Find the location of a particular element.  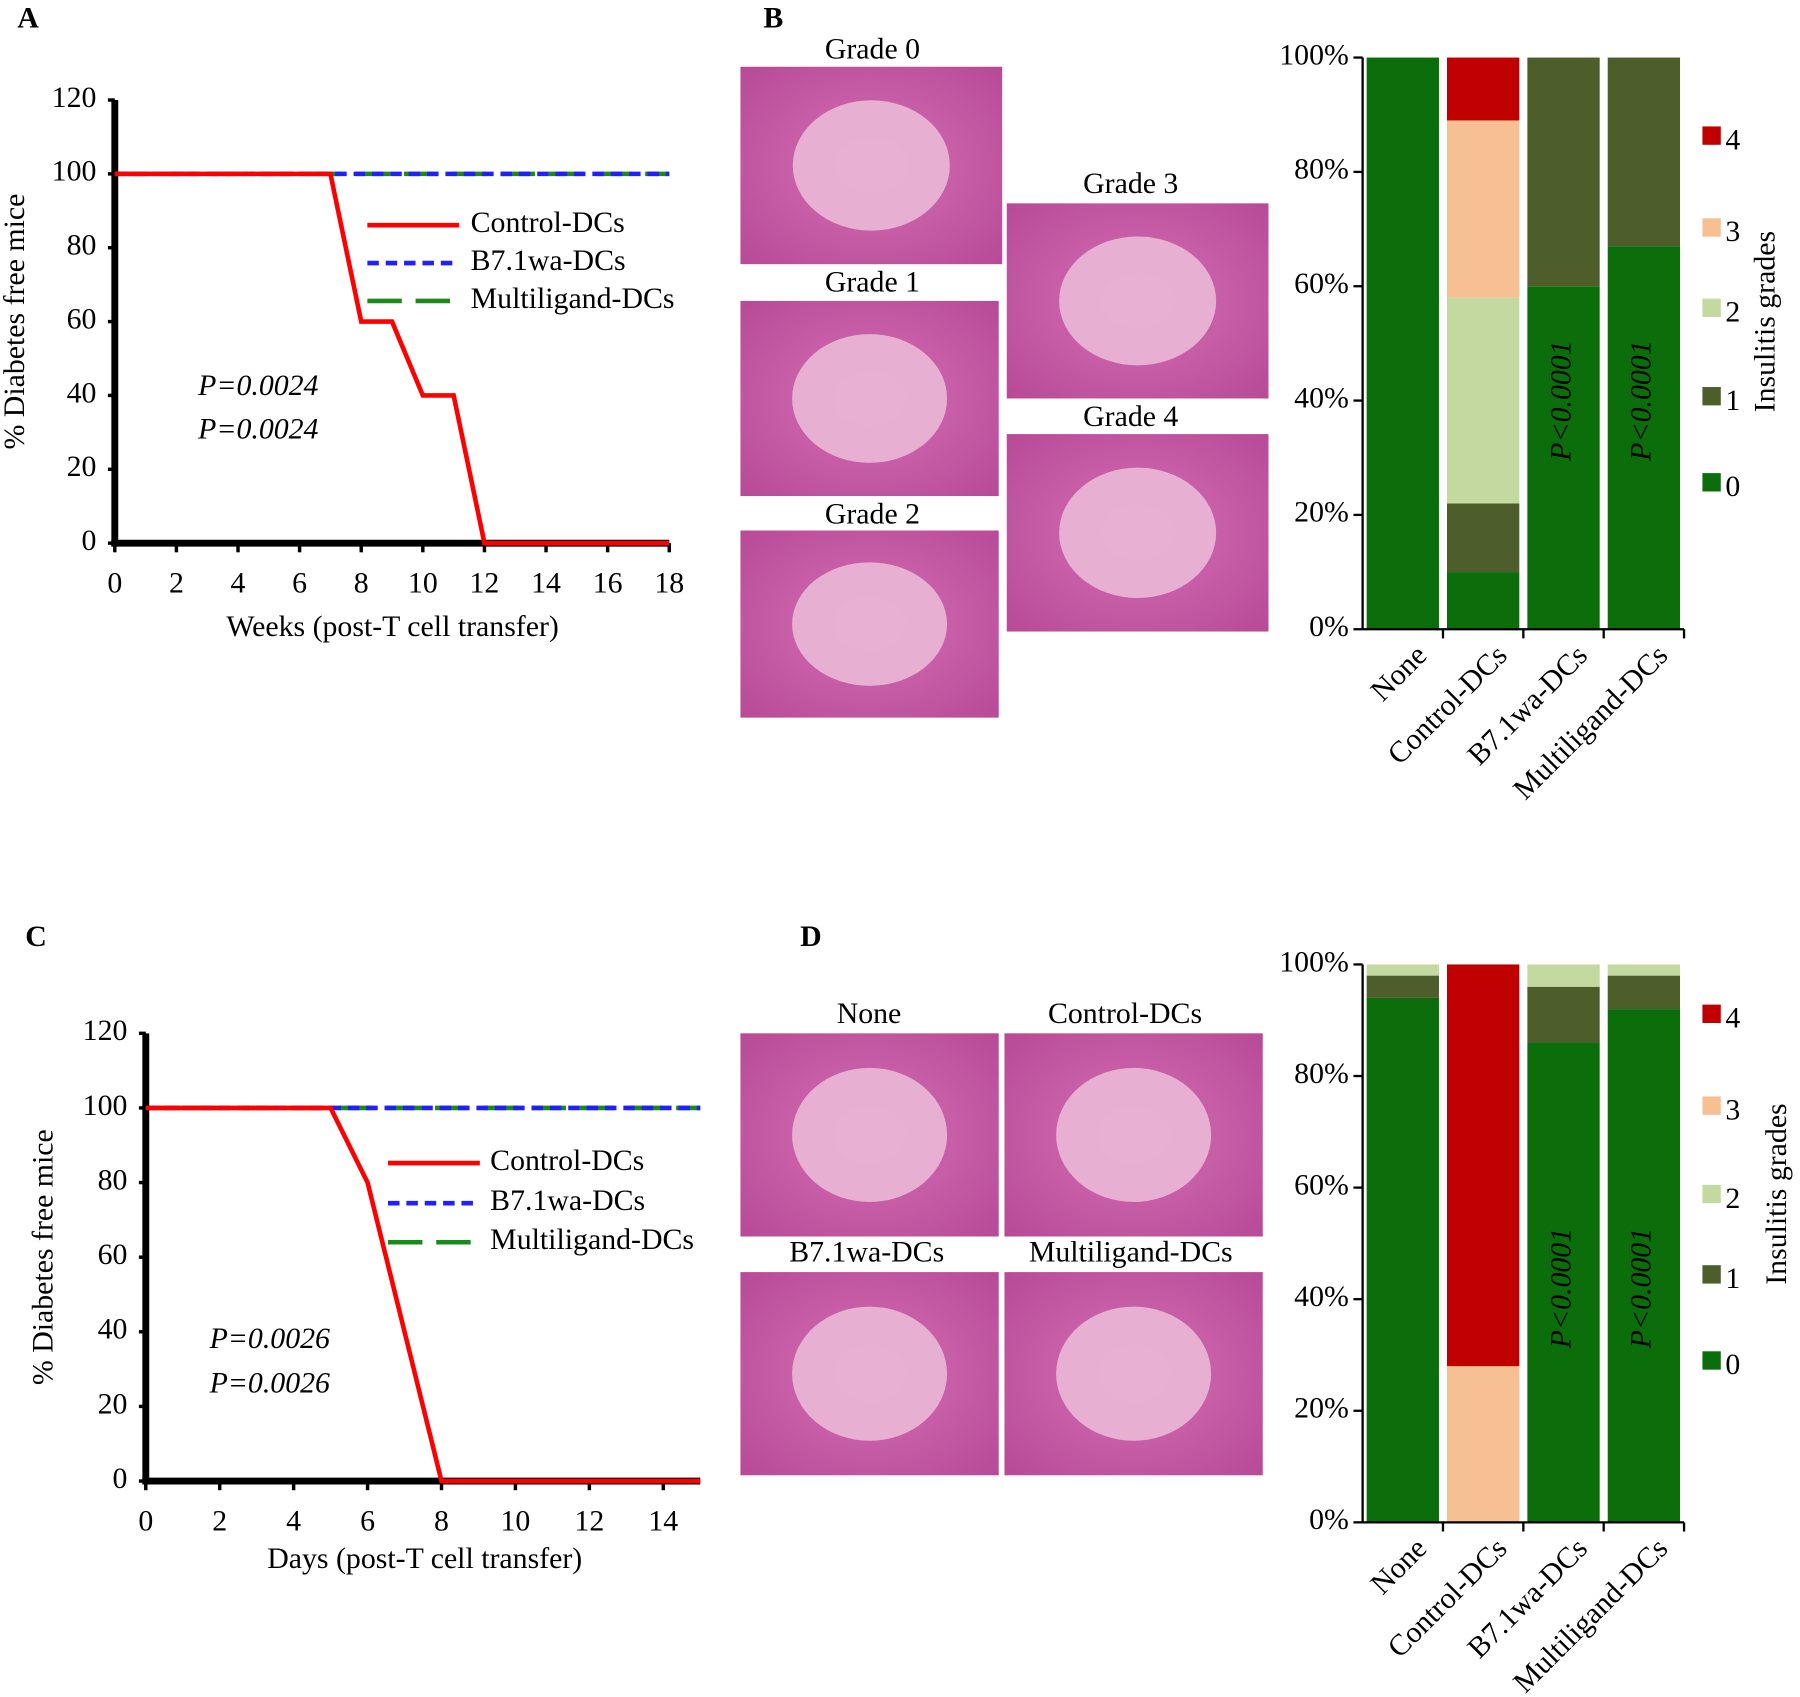

image-label: None is located at coordinates (869, 1013).